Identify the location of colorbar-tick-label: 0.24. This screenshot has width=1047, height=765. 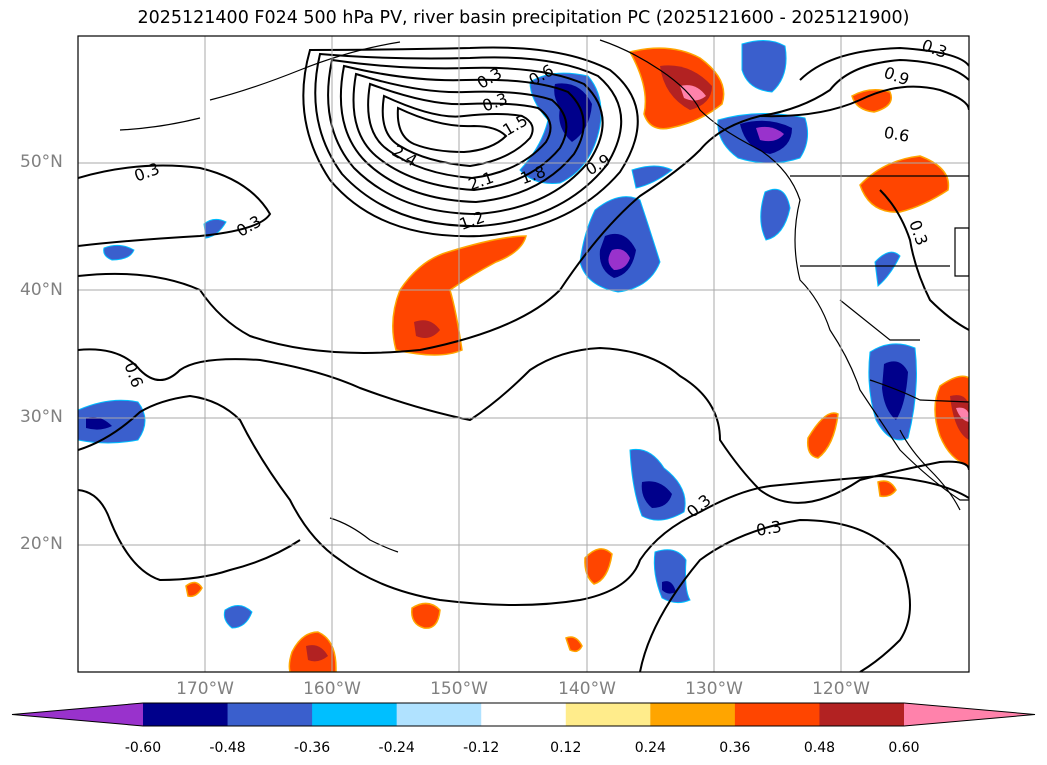
(650, 748).